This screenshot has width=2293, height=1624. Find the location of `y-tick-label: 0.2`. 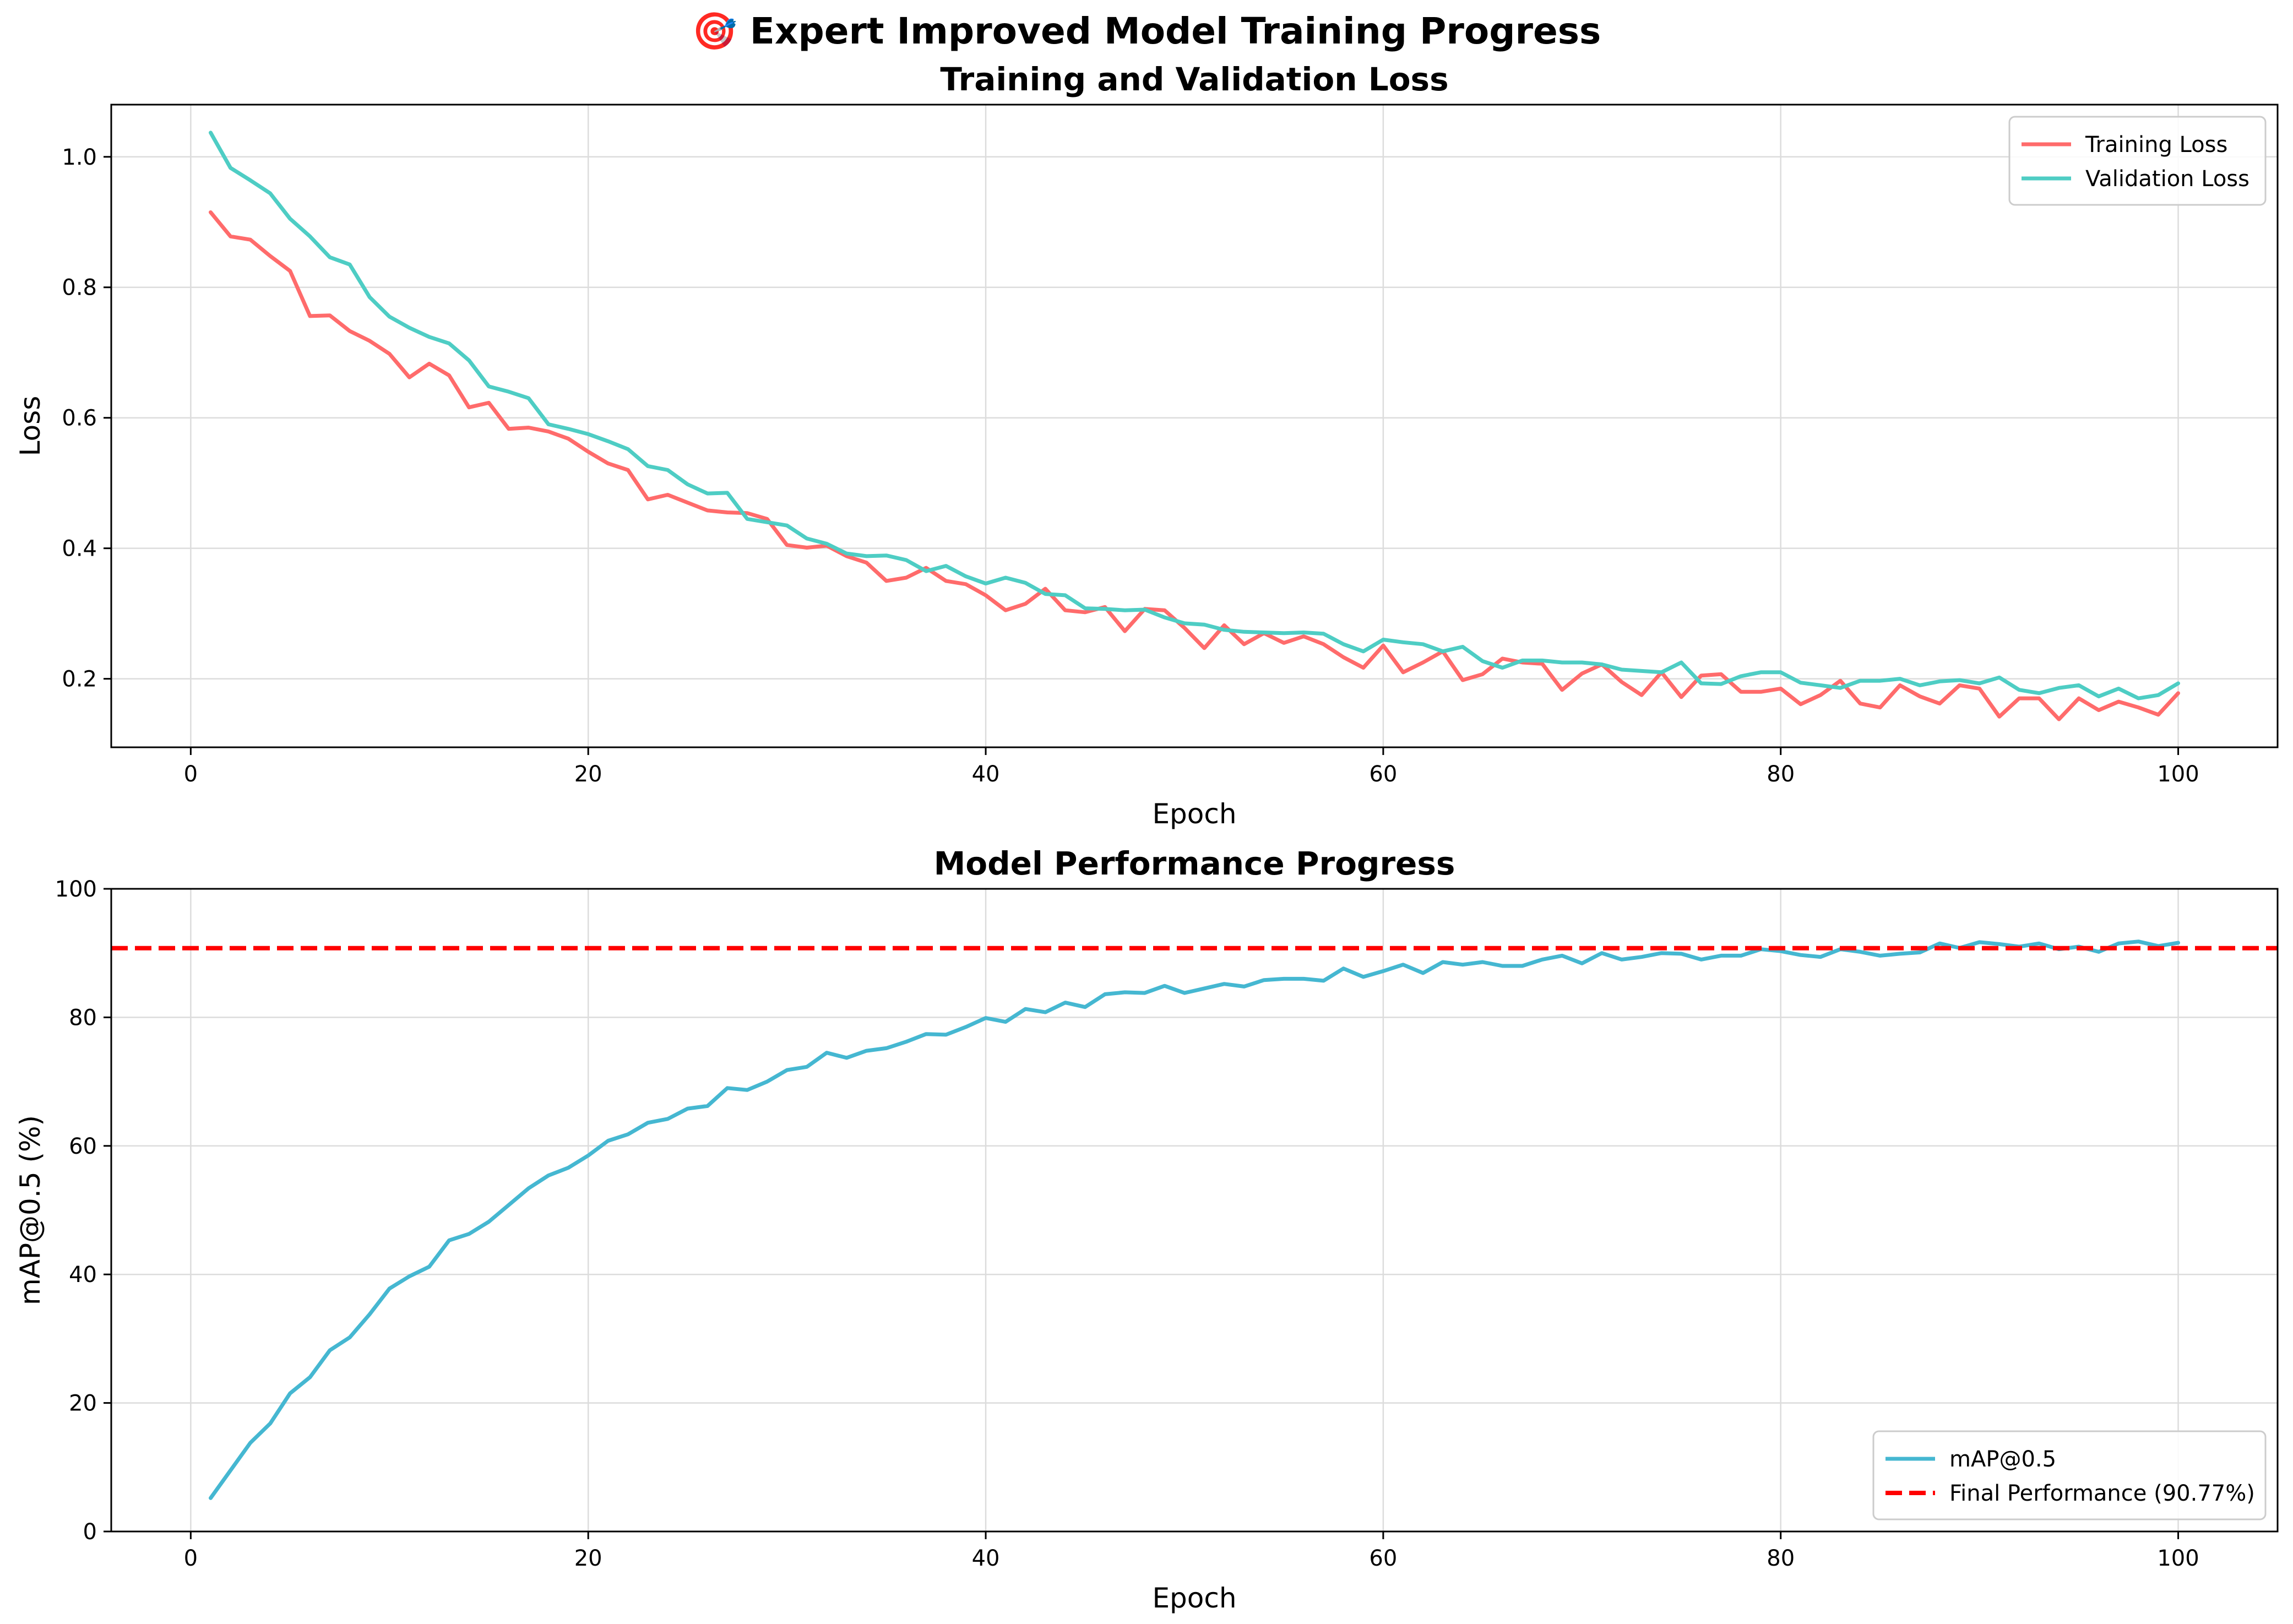

y-tick-label: 0.2 is located at coordinates (79, 679).